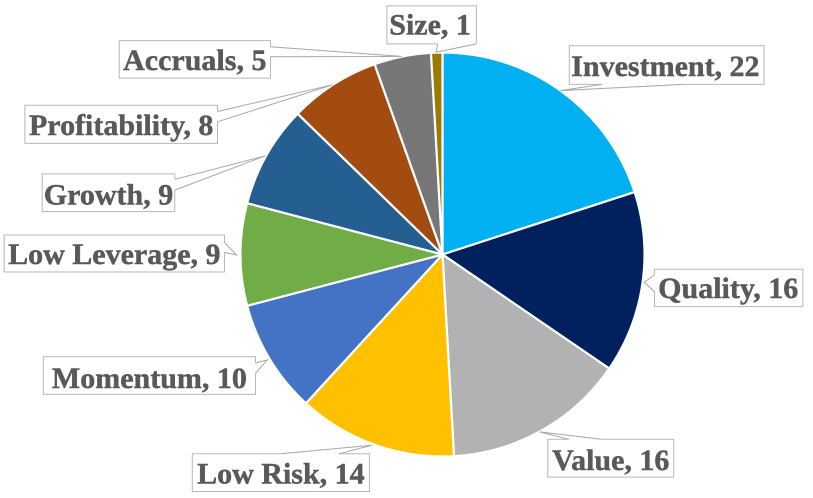  Describe the element at coordinates (121, 125) in the screenshot. I see `svg-text: Profitability, 8` at that location.